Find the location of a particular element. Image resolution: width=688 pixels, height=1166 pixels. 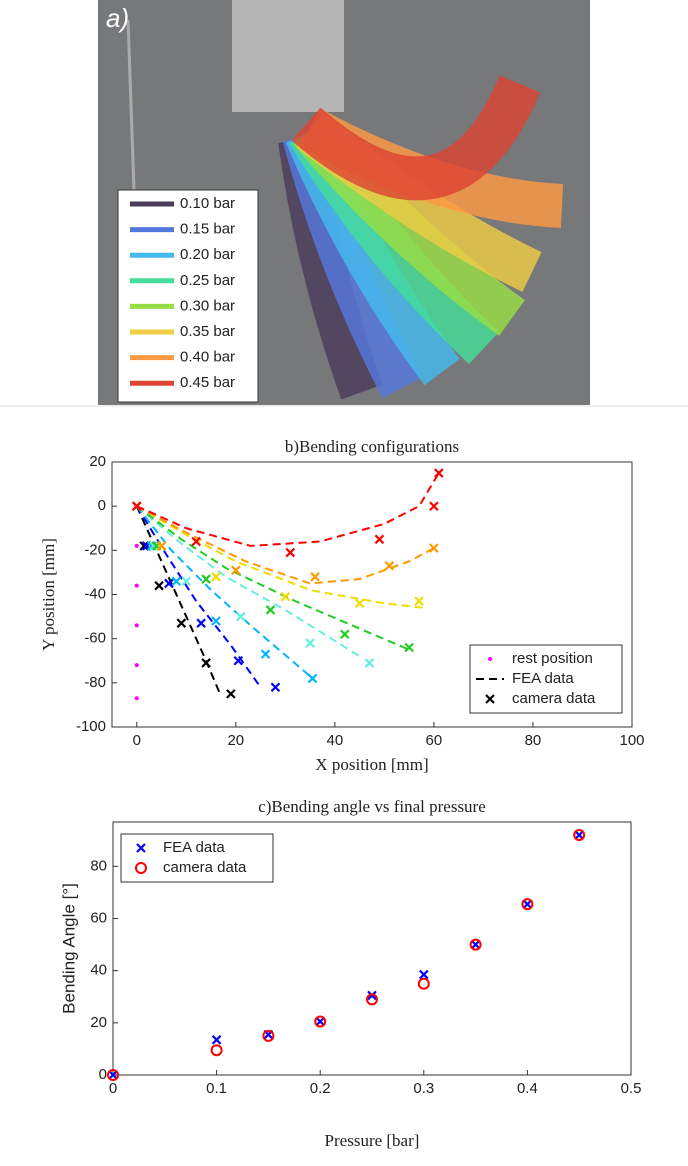

x-tick-label: 80 is located at coordinates (533, 740).